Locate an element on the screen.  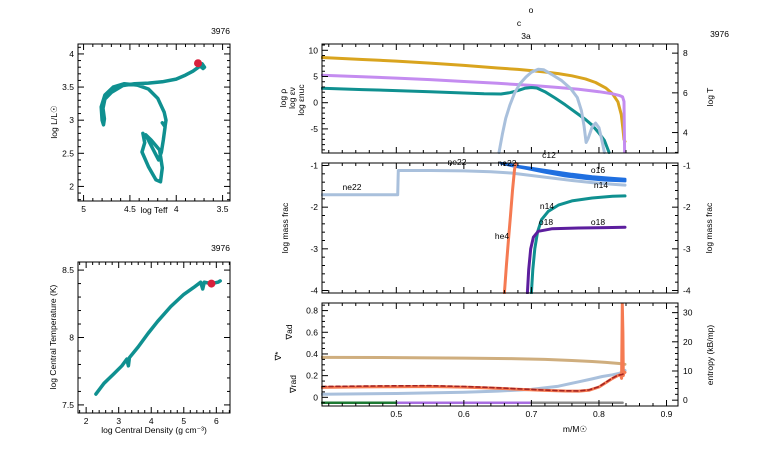
text-label: log Teff is located at coordinates (154, 210).